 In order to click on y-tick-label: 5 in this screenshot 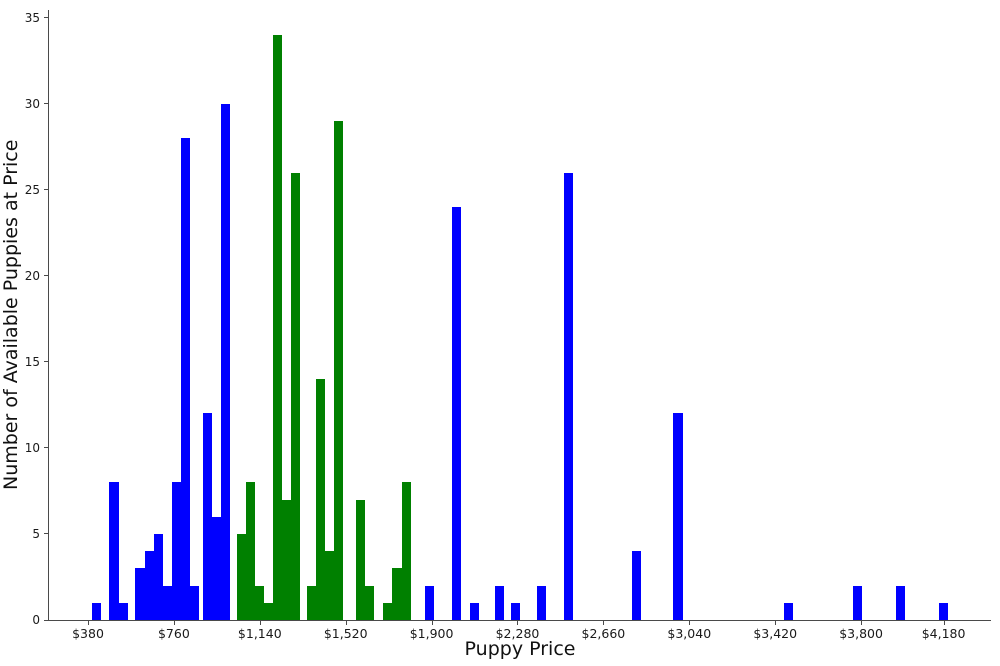, I will do `click(36, 533)`.